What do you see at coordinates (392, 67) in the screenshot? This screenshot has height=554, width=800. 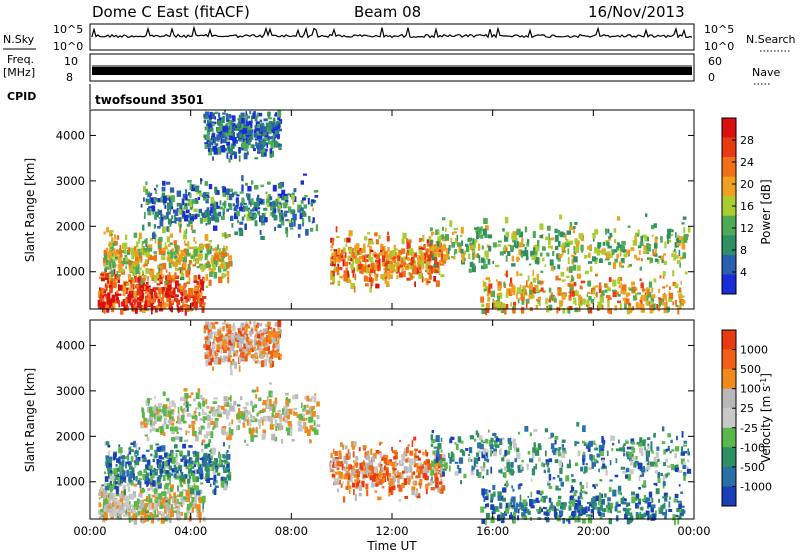 I see `freq-panel` at bounding box center [392, 67].